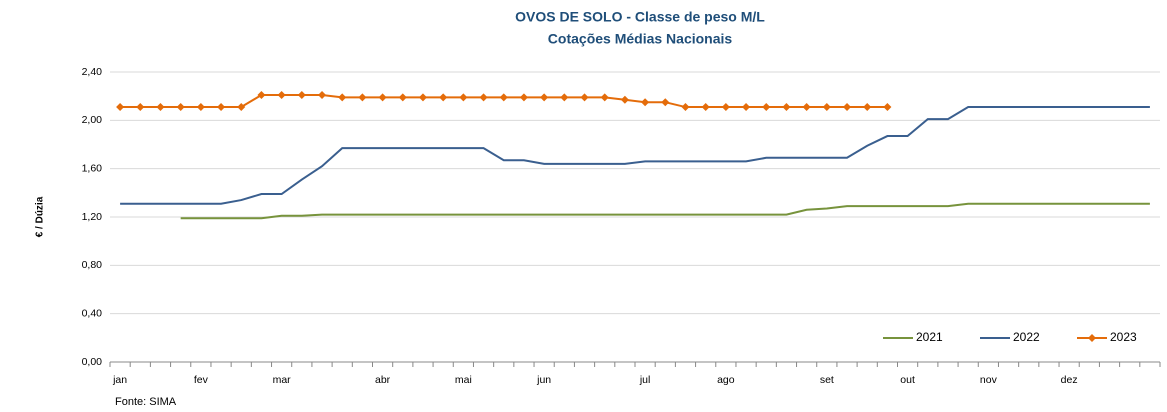 This screenshot has width=1167, height=412. Describe the element at coordinates (146, 402) in the screenshot. I see `source-note: Fonte: SIMA` at that location.